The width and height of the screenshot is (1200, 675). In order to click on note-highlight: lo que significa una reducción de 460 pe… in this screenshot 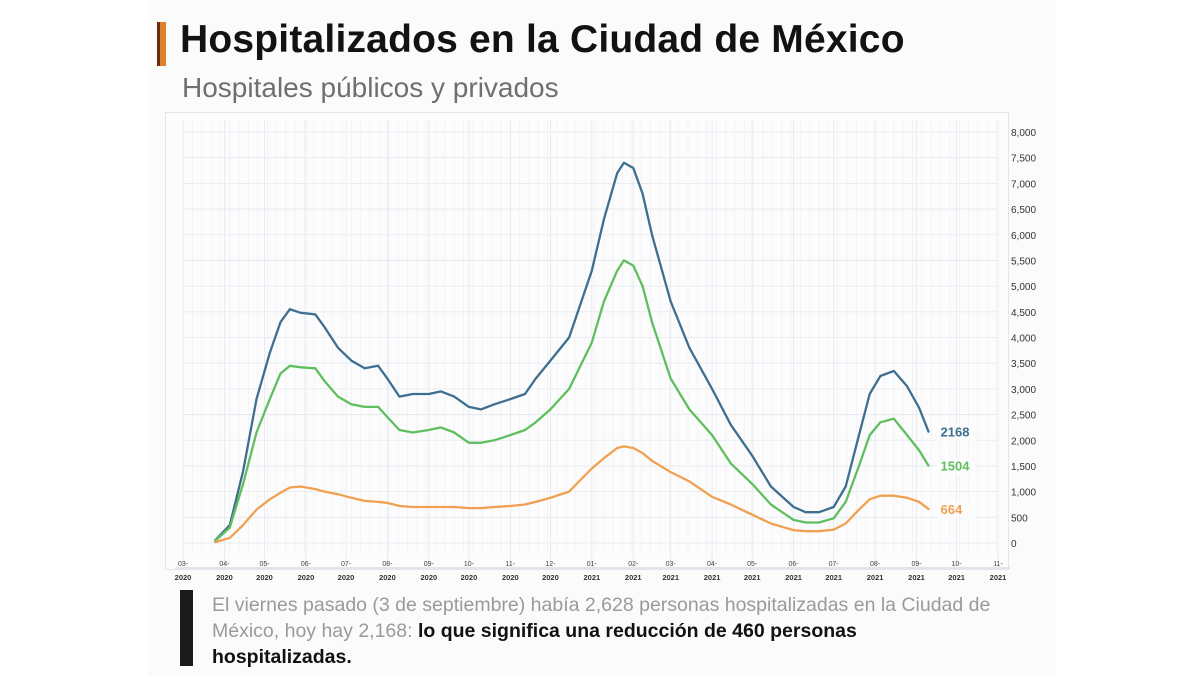, I will do `click(534, 644)`.